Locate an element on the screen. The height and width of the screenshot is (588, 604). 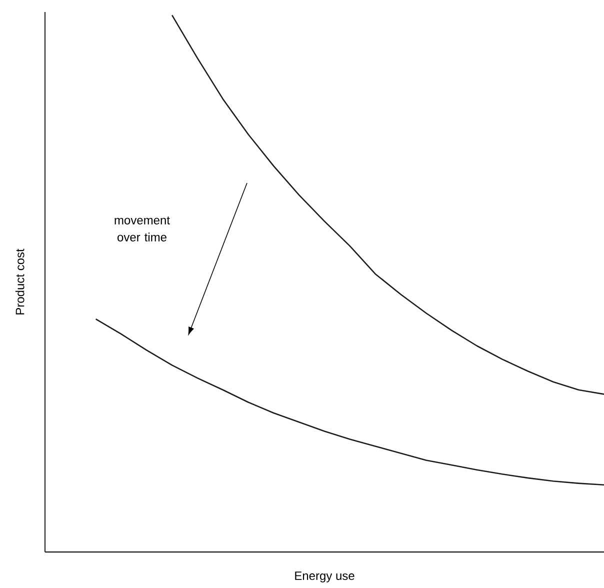
y-axis-title: Product cost is located at coordinates (19, 281).